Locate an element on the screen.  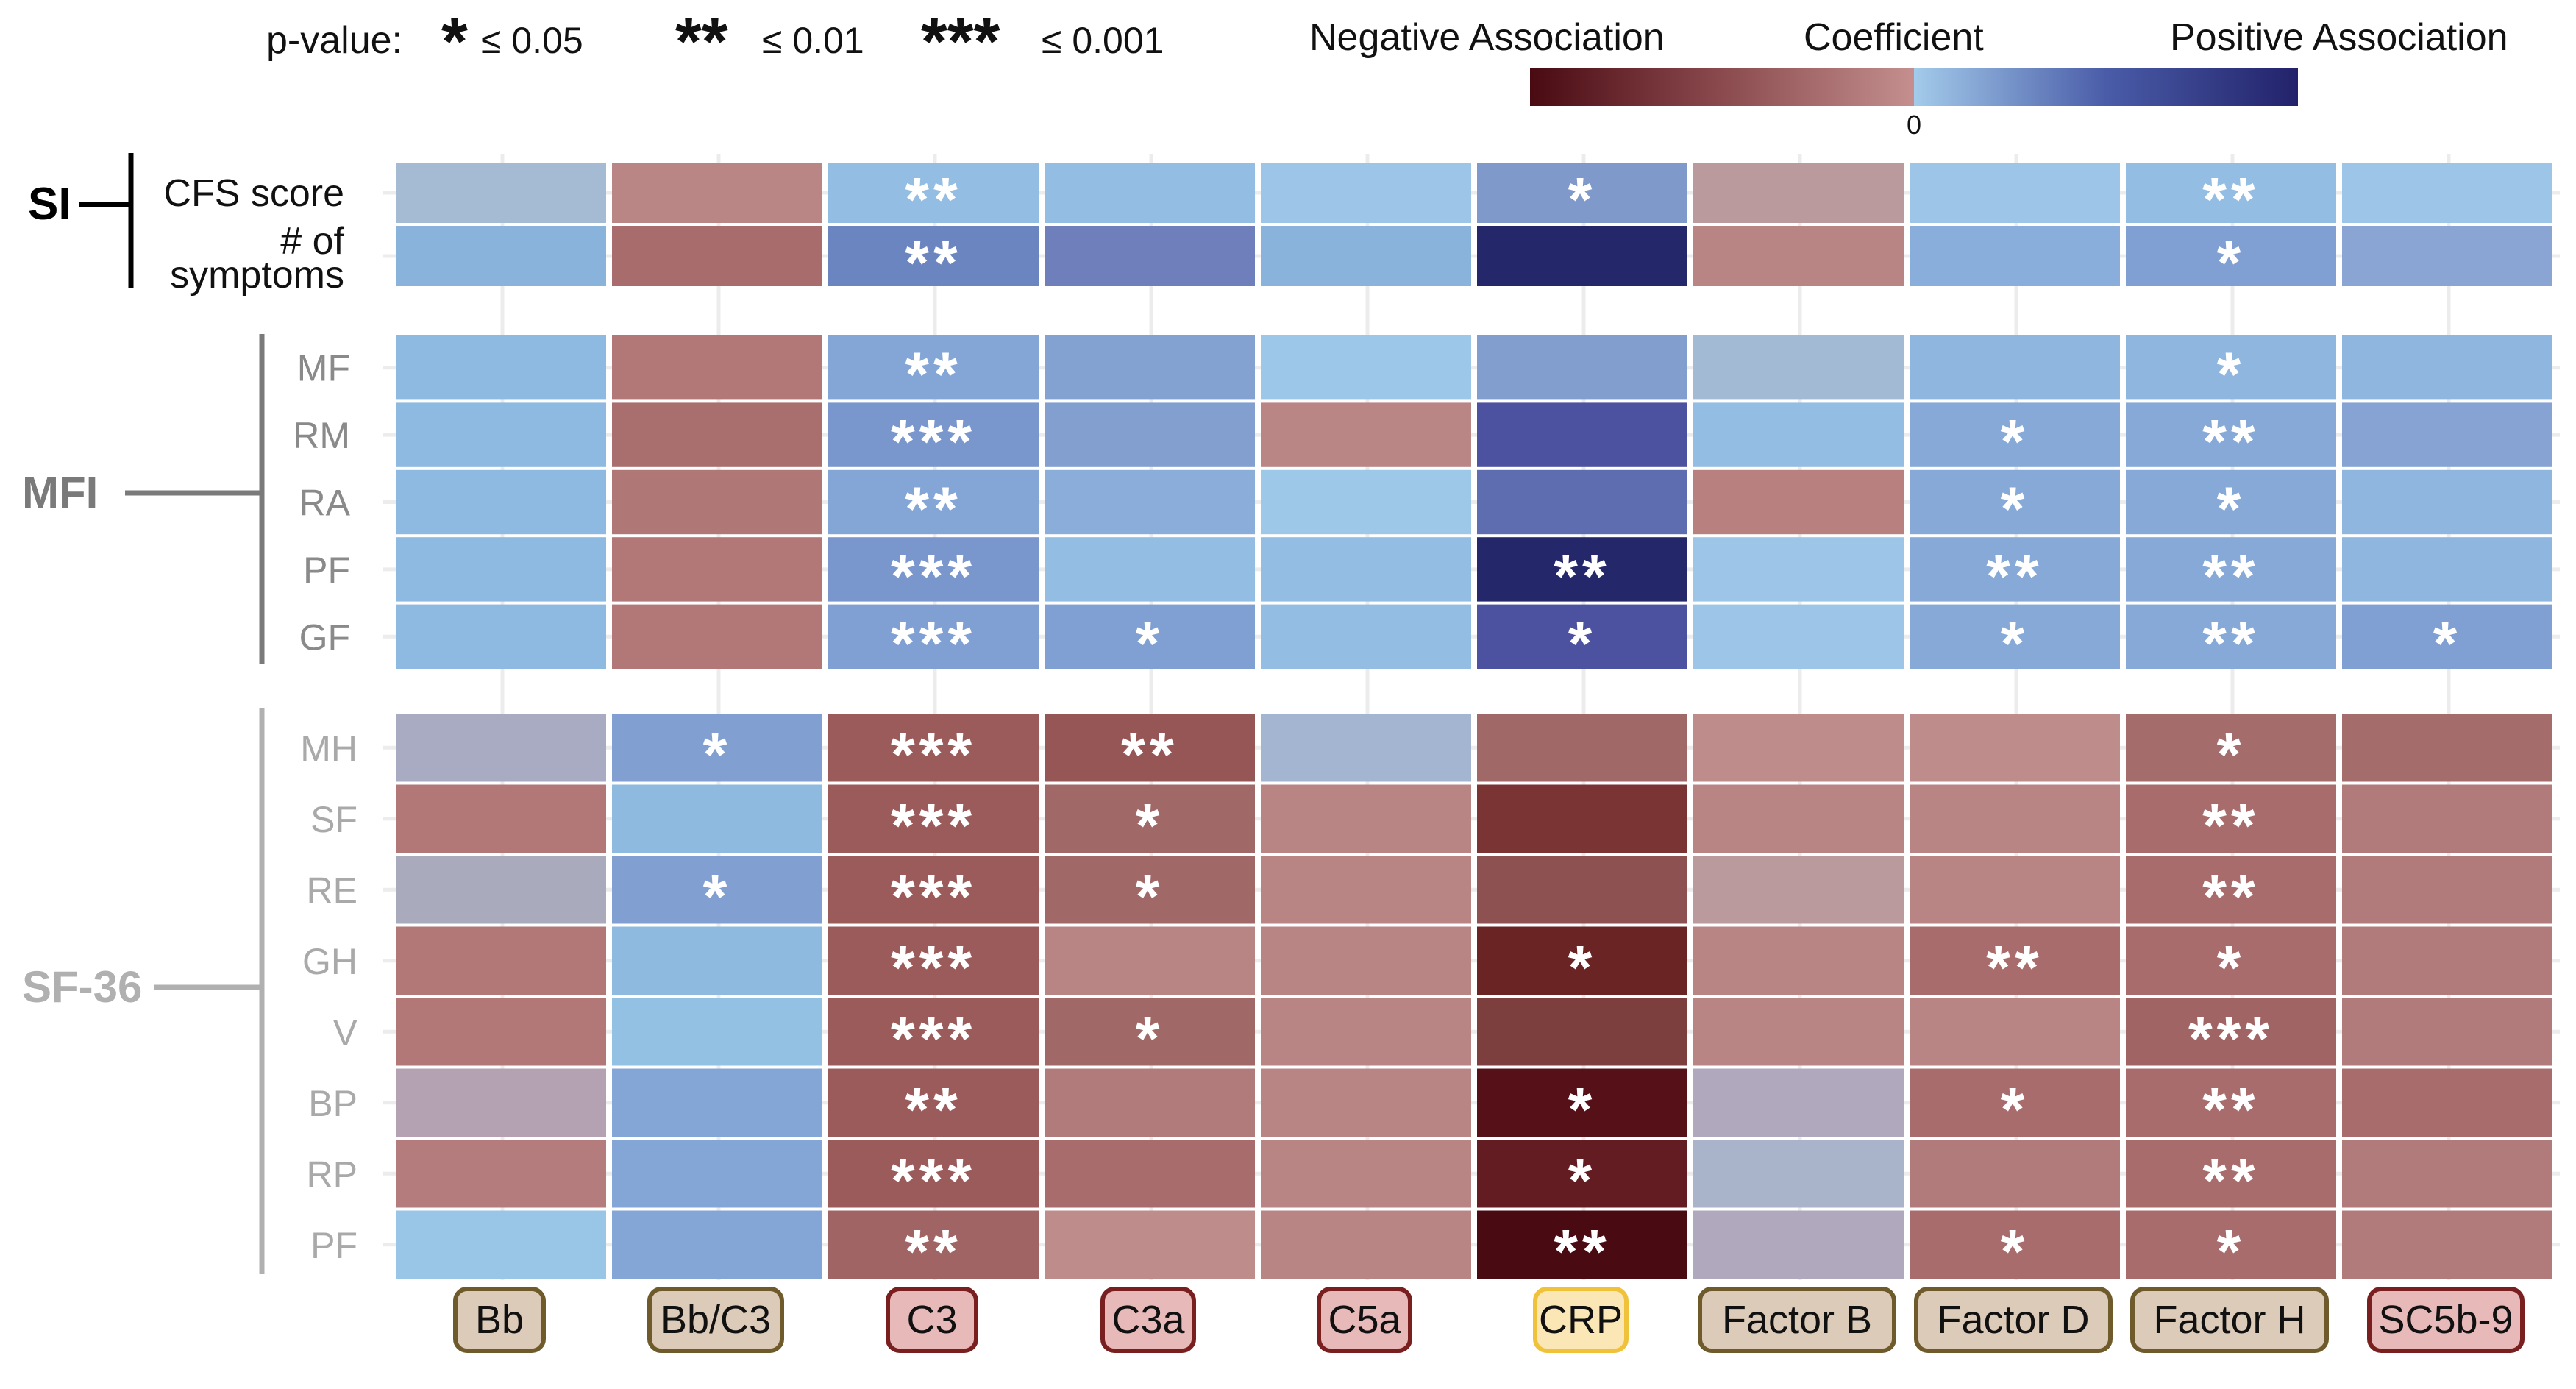
row-label: # of is located at coordinates (312, 241).